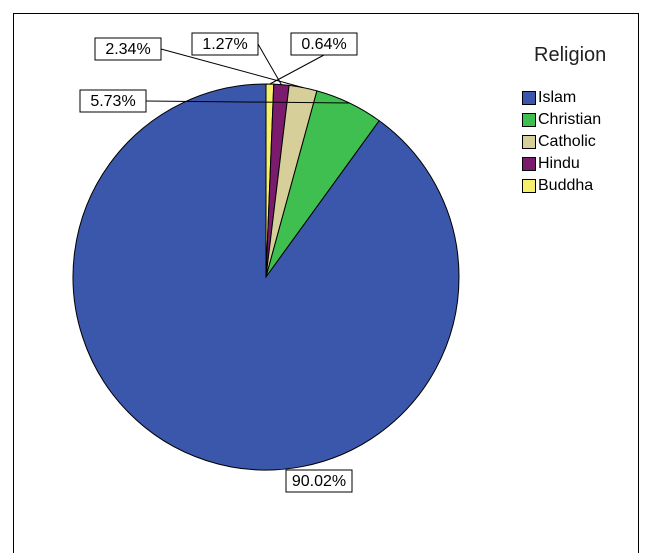 Image resolution: width=654 pixels, height=553 pixels. Describe the element at coordinates (529, 164) in the screenshot. I see `legend-swatch-hindu` at that location.